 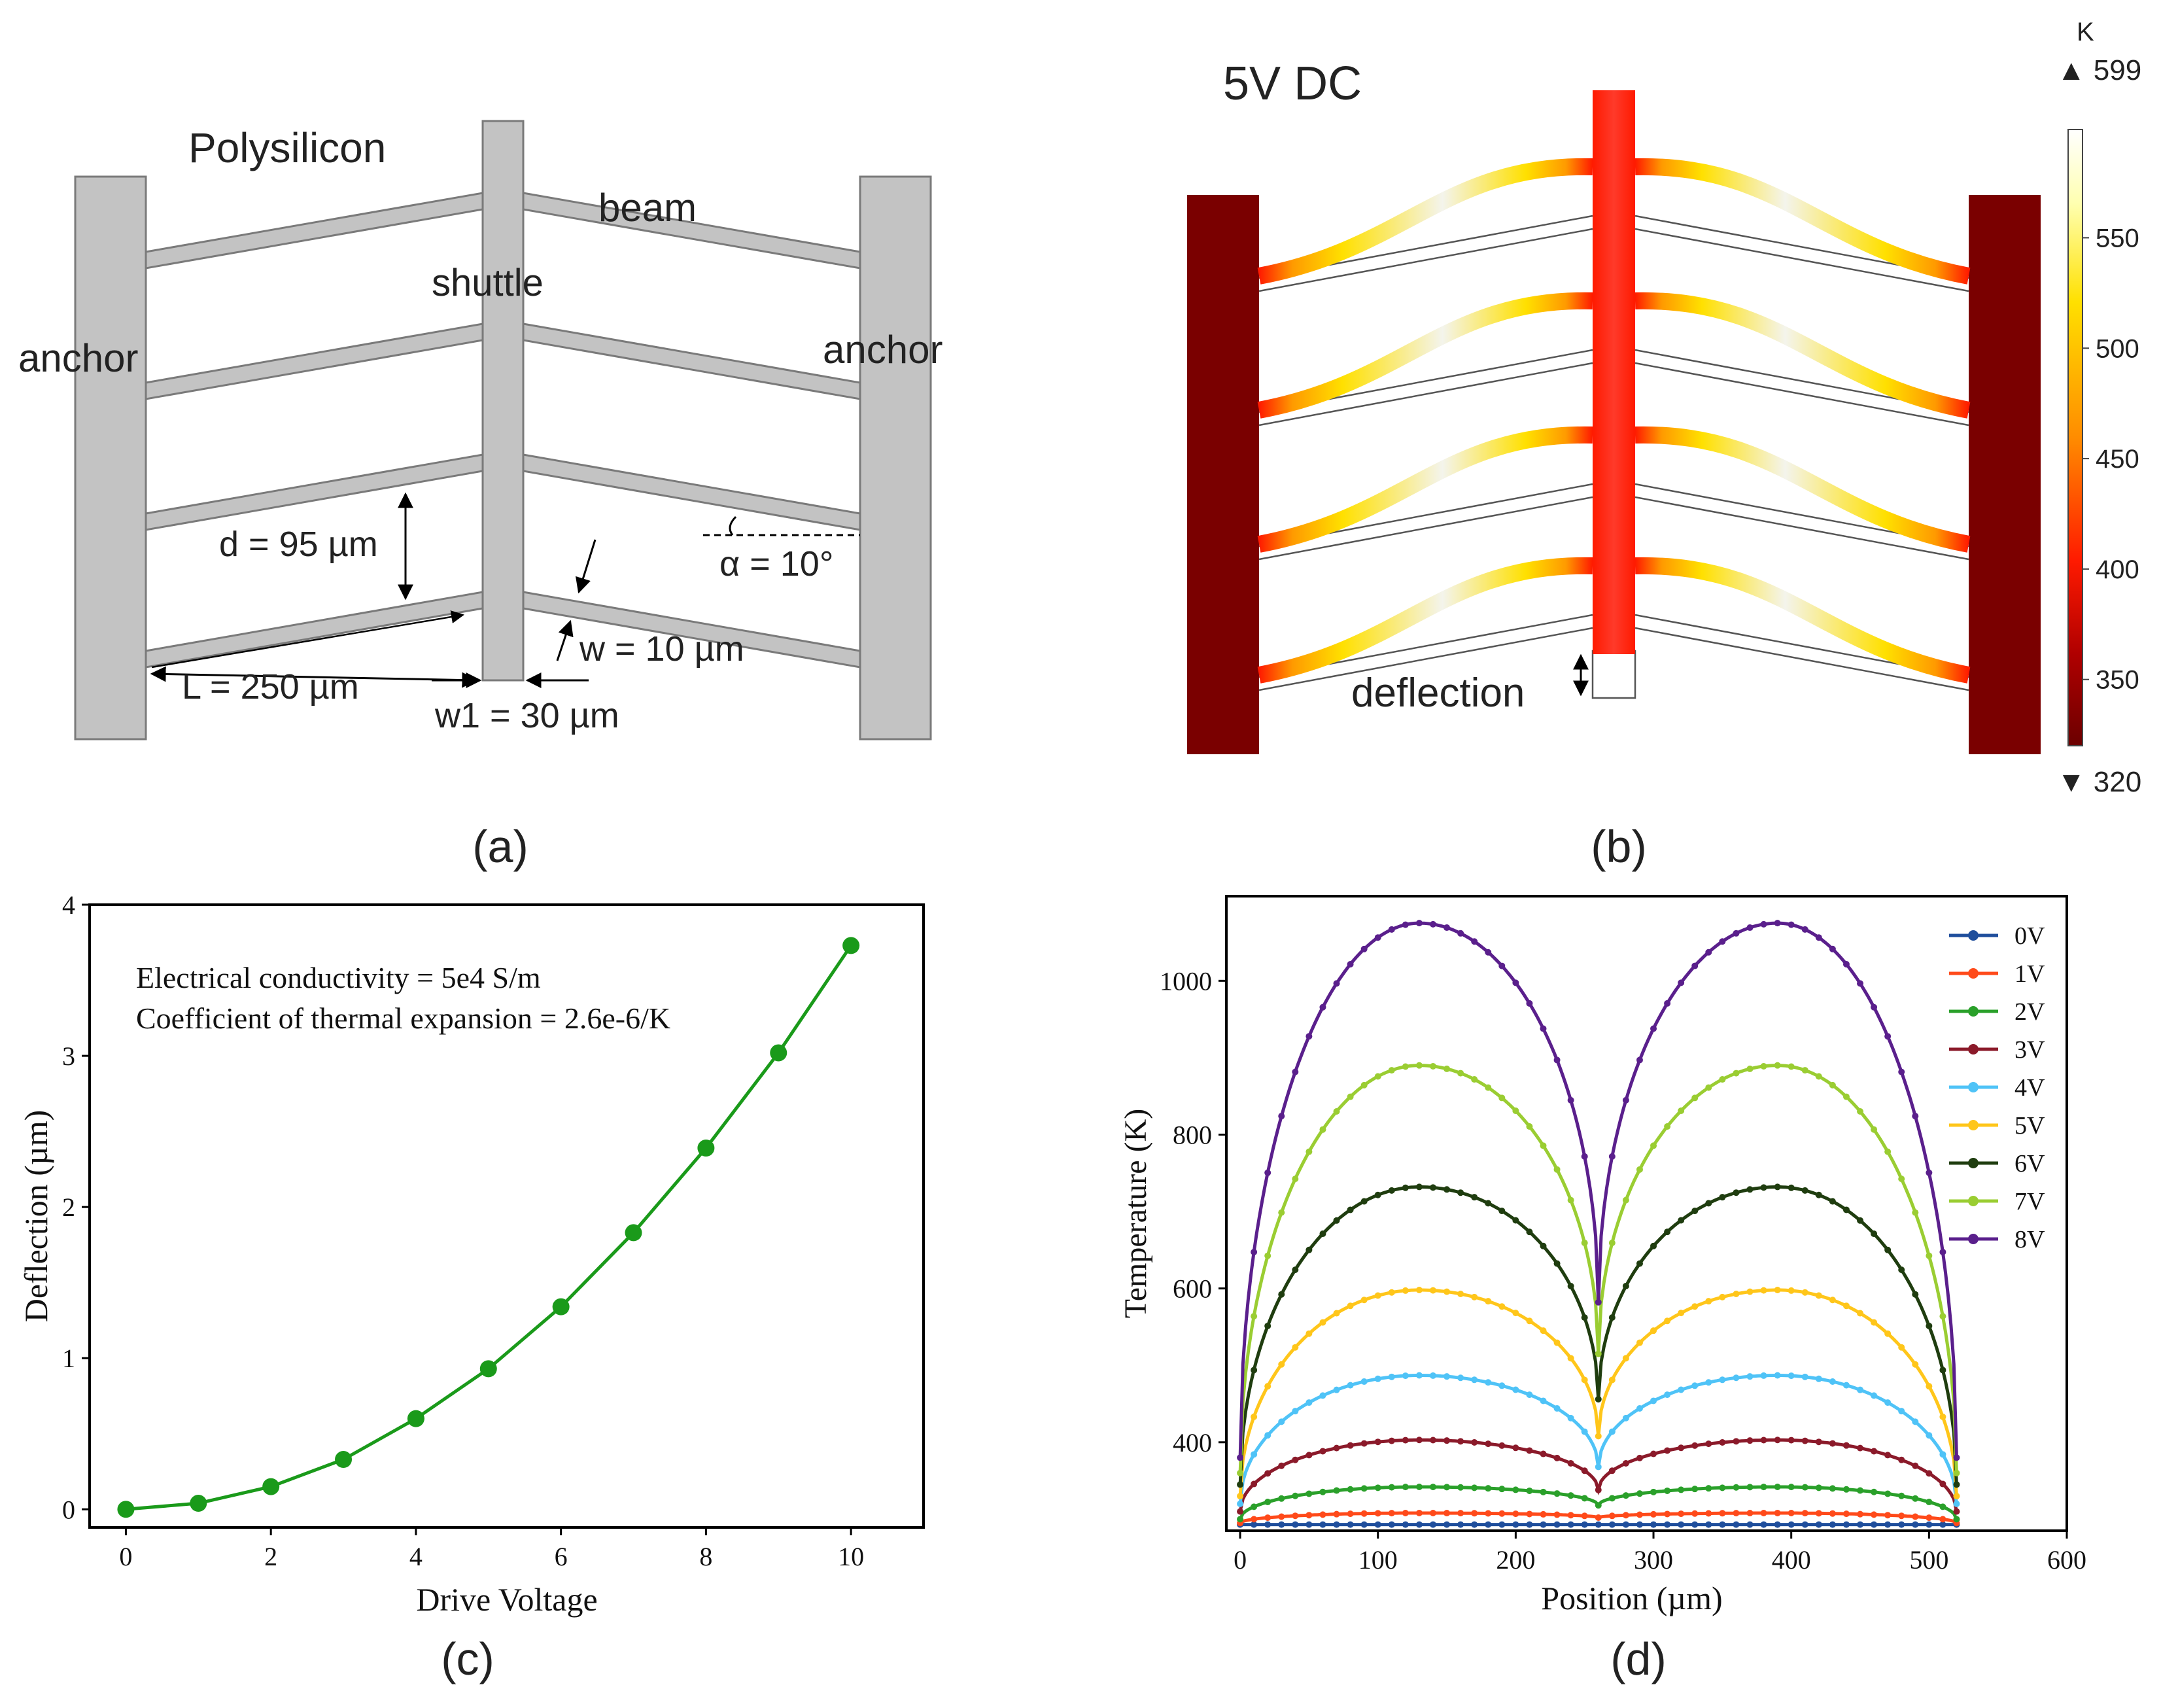 I want to click on c-y-tick-label: 2, so click(x=68, y=1207).